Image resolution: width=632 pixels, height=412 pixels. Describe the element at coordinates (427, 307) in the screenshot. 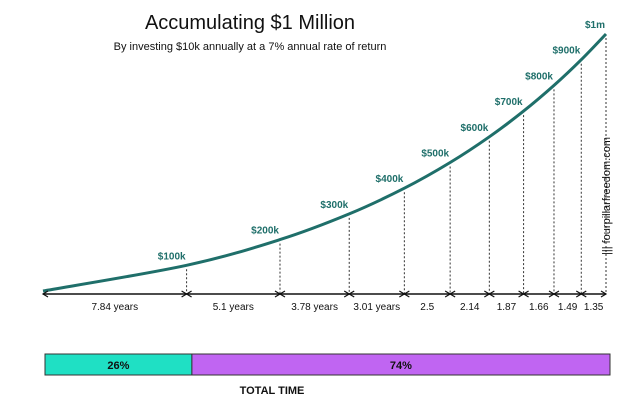

I see `interval-label: 2.5` at that location.